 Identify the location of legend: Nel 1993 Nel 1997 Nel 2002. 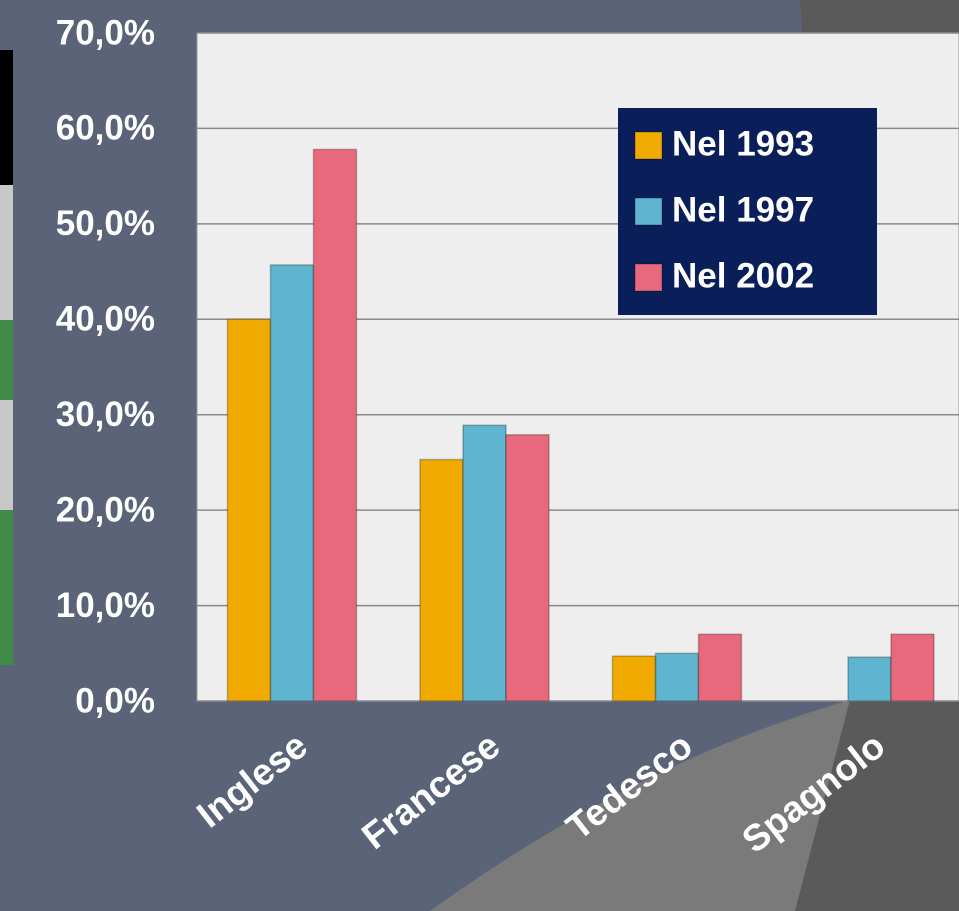
(747, 211).